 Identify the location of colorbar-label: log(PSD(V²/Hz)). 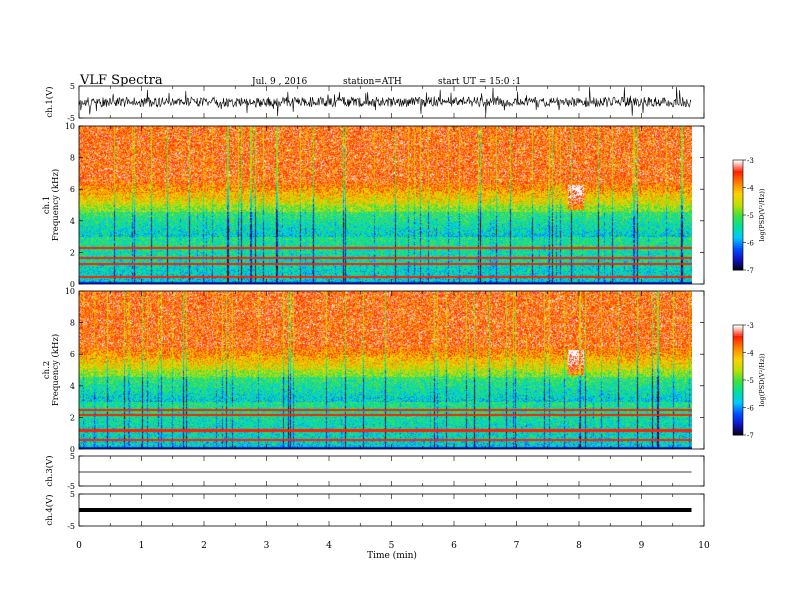
(762, 214).